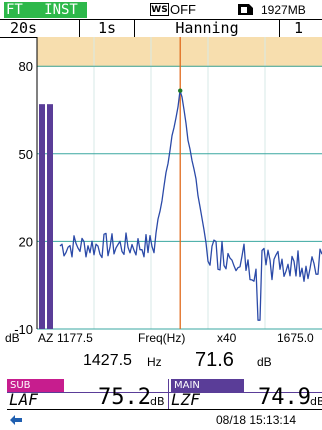  What do you see at coordinates (107, 28) in the screenshot?
I see `interval-setting: 1s` at bounding box center [107, 28].